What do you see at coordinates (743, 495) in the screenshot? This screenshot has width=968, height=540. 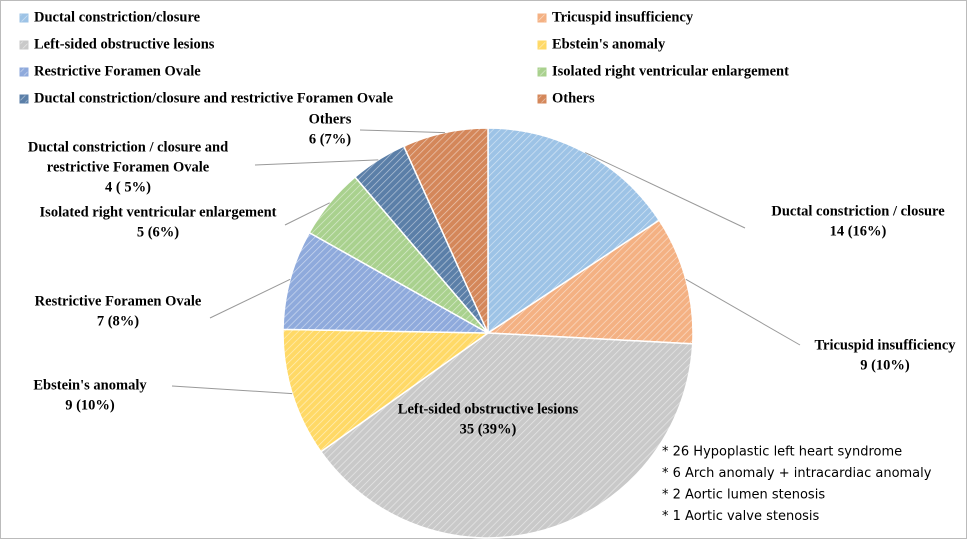 I see `annotation: * 2 Aortic lumen stenosis` at bounding box center [743, 495].